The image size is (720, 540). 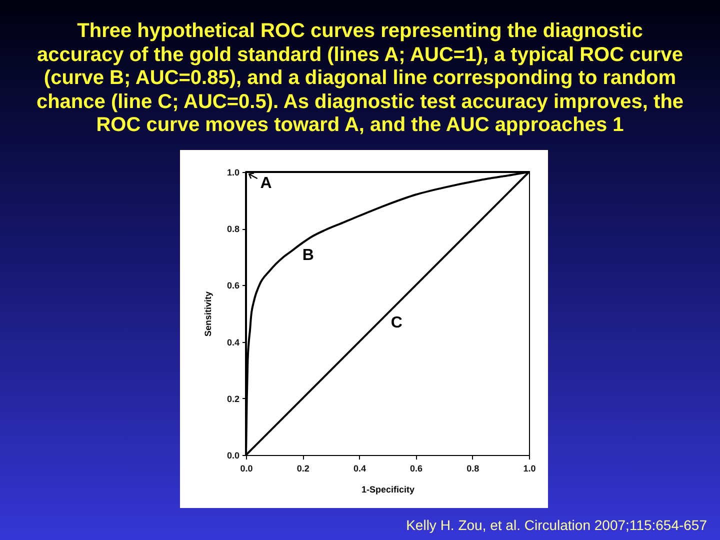 I want to click on y-tick-label: 0.6, so click(x=233, y=285).